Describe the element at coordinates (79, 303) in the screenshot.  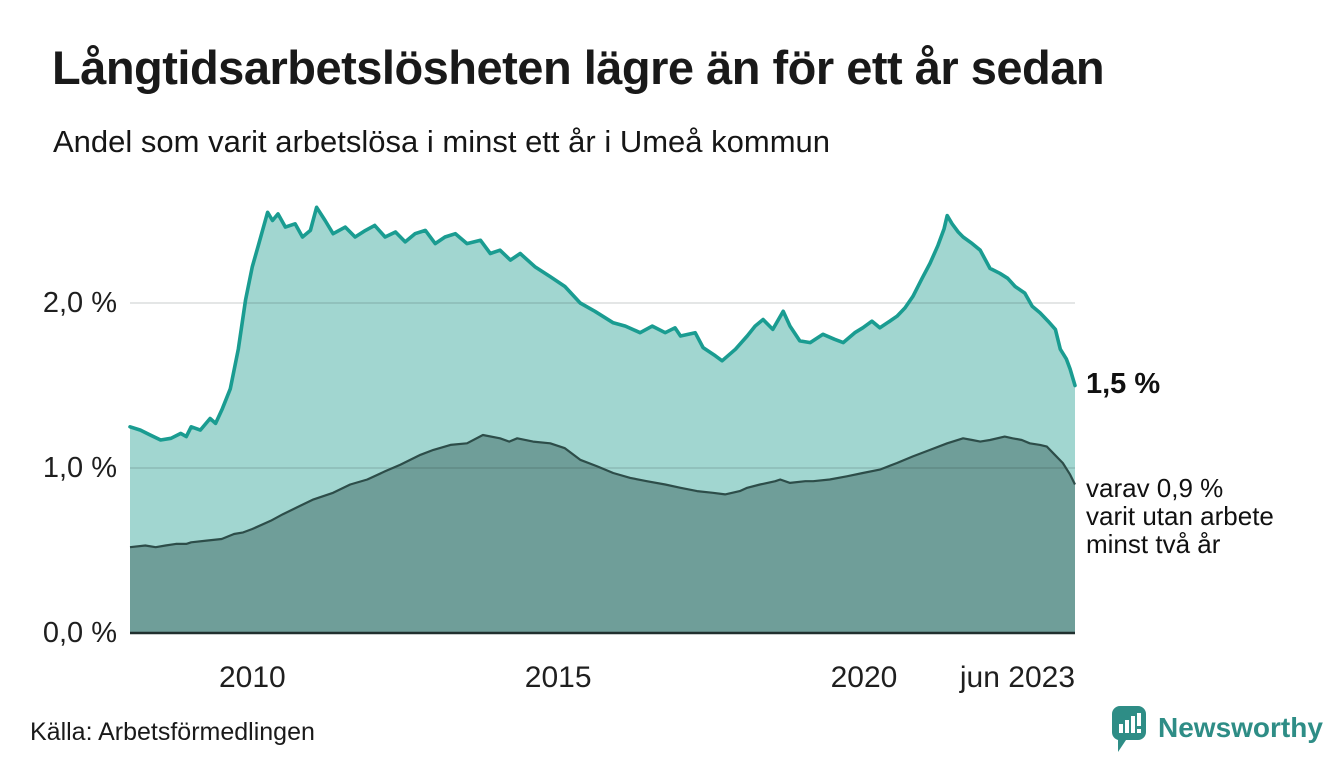
I see `y-tick-label: 2,0 %` at that location.